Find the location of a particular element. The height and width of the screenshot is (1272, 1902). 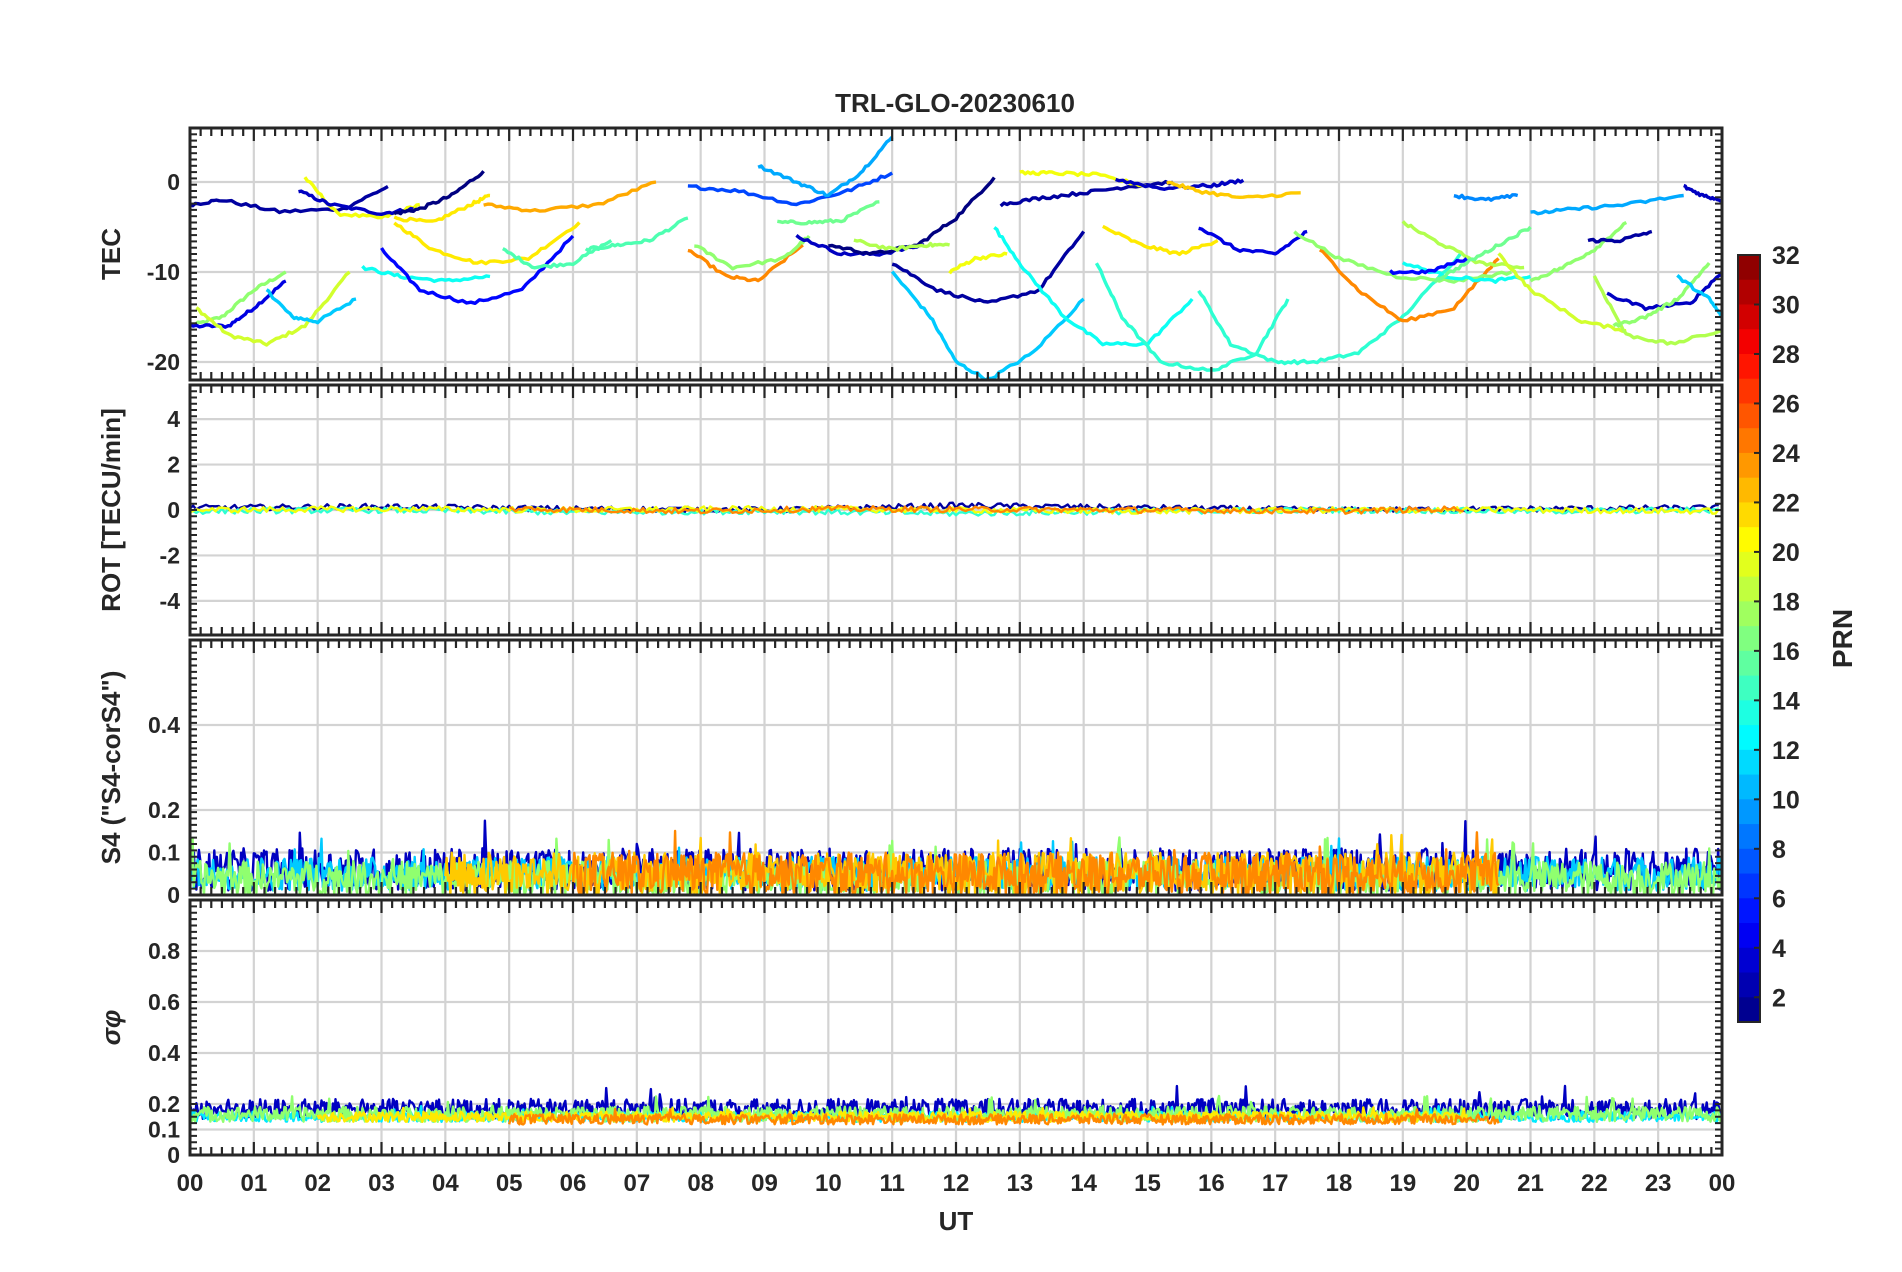

colorbar-tick-label: 28 is located at coordinates (1786, 355).